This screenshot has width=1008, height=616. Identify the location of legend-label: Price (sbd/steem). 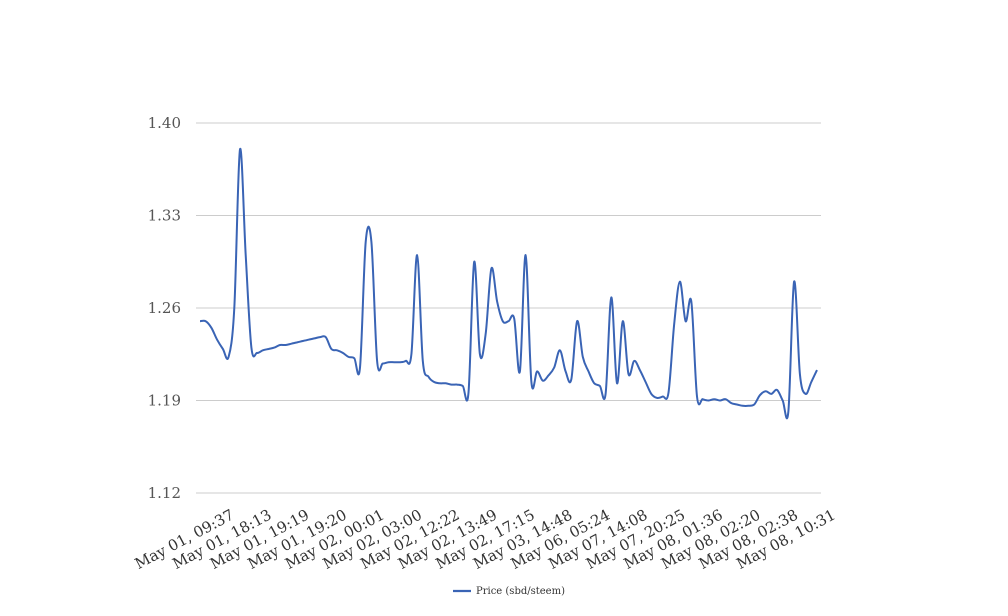
(520, 591).